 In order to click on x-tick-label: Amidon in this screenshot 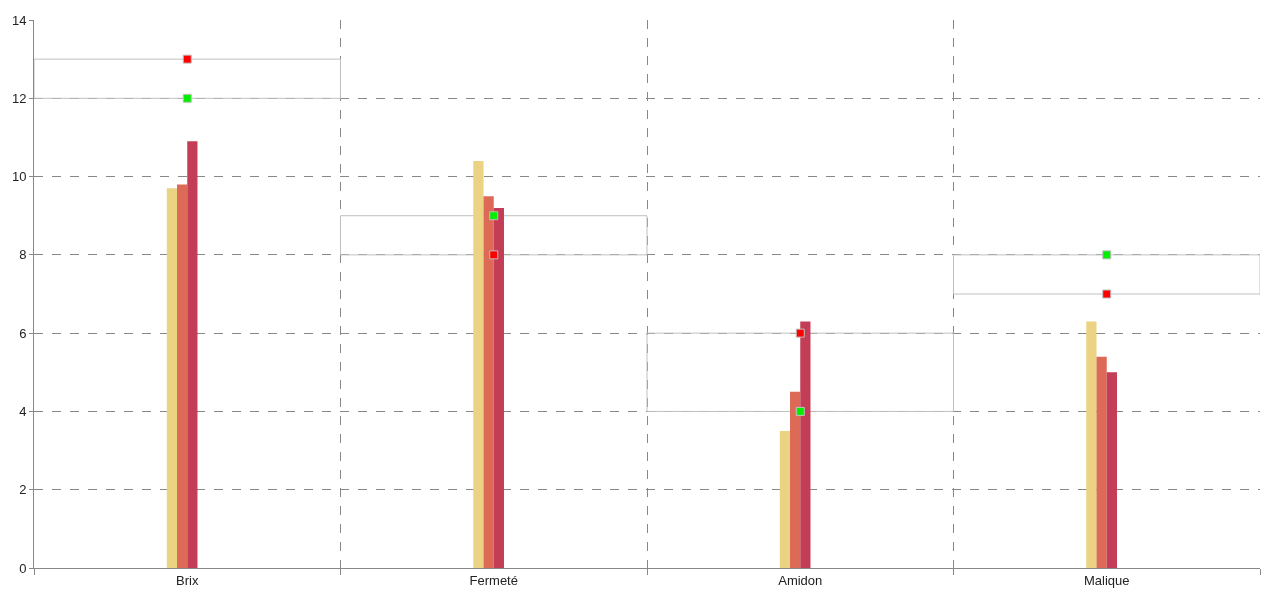, I will do `click(800, 580)`.